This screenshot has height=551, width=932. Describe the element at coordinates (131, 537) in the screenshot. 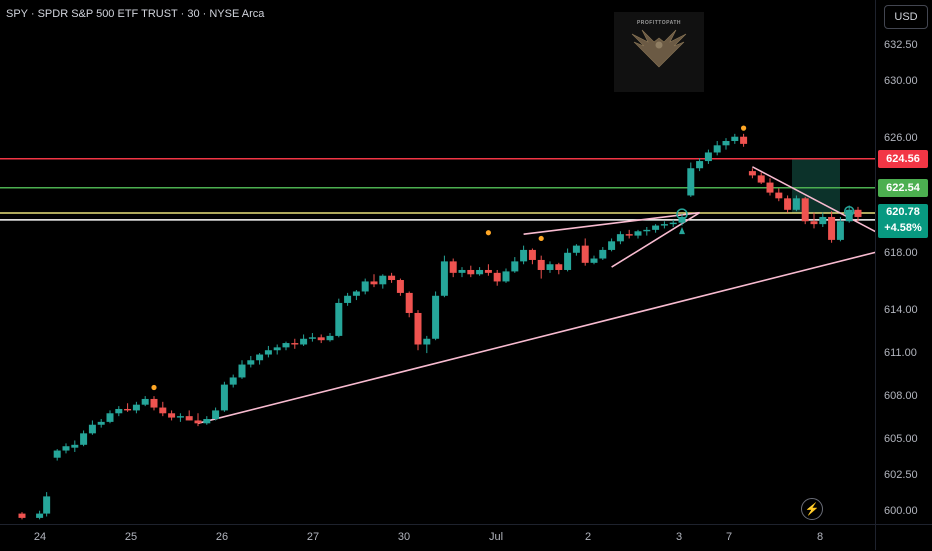

I see `date-tick: 25` at that location.